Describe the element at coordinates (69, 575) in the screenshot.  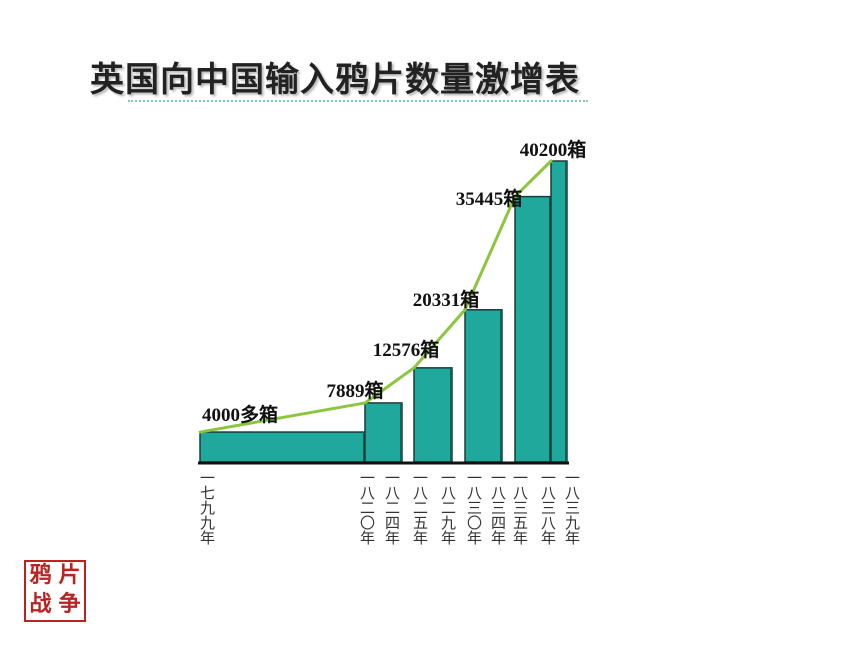
I see `seal-char: 片` at that location.